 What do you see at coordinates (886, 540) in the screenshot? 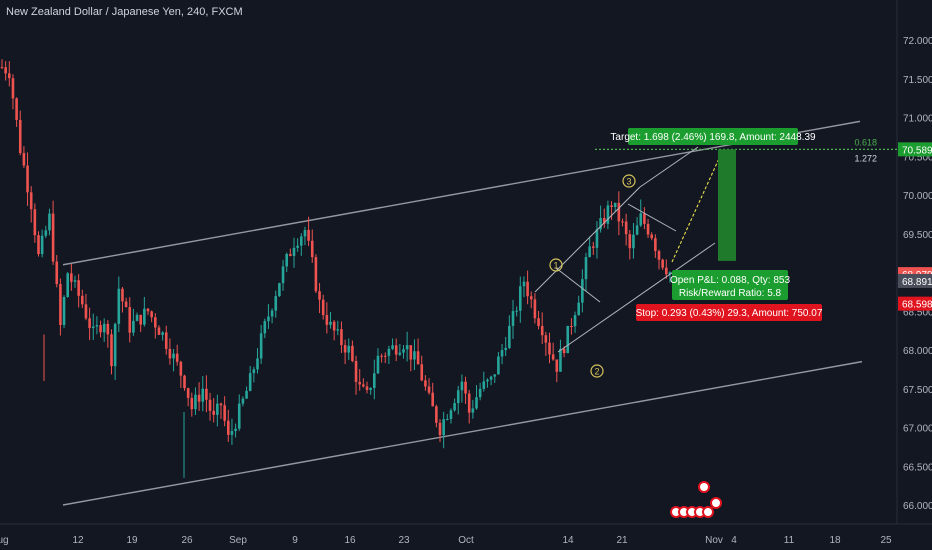
I see `x-tick-label: 25` at bounding box center [886, 540].